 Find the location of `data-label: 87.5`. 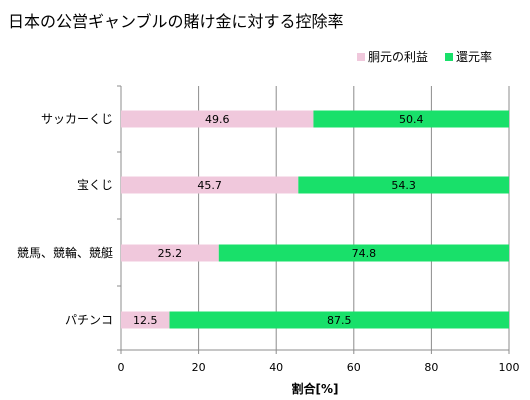

data-label: 87.5 is located at coordinates (339, 320).